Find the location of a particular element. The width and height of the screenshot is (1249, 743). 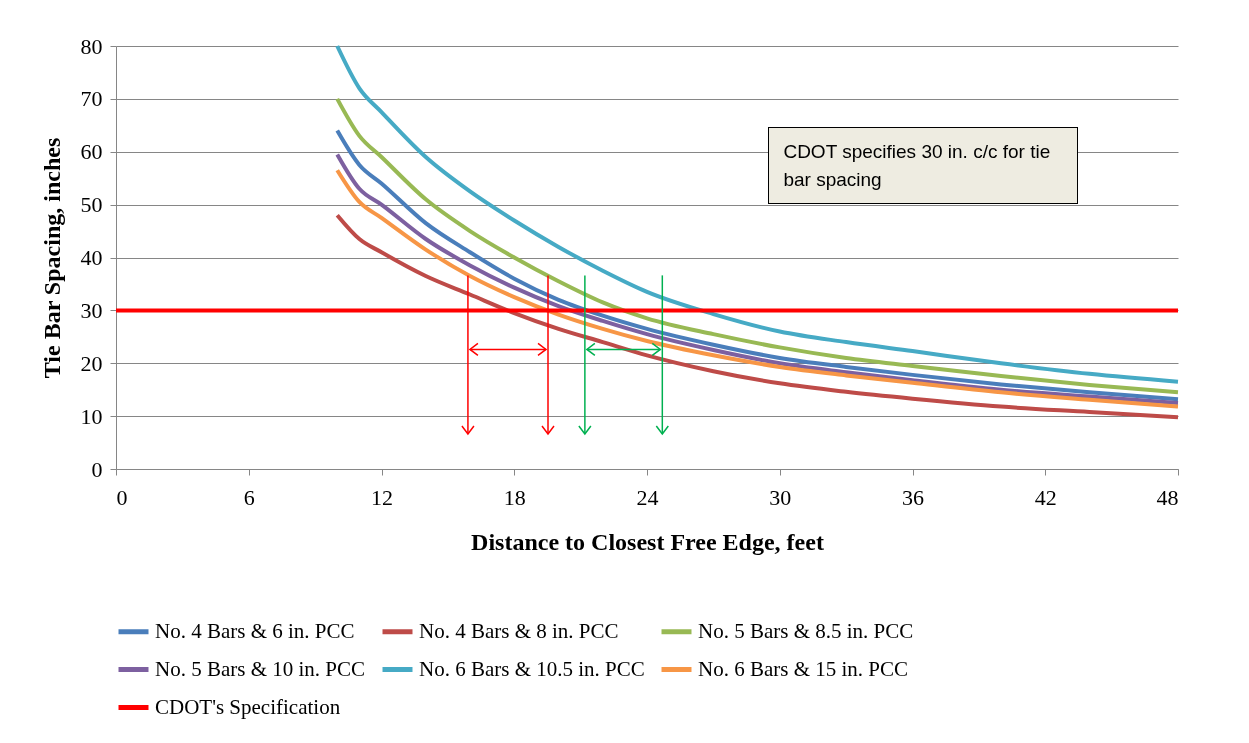

x-tick-label: 24 is located at coordinates (647, 497).